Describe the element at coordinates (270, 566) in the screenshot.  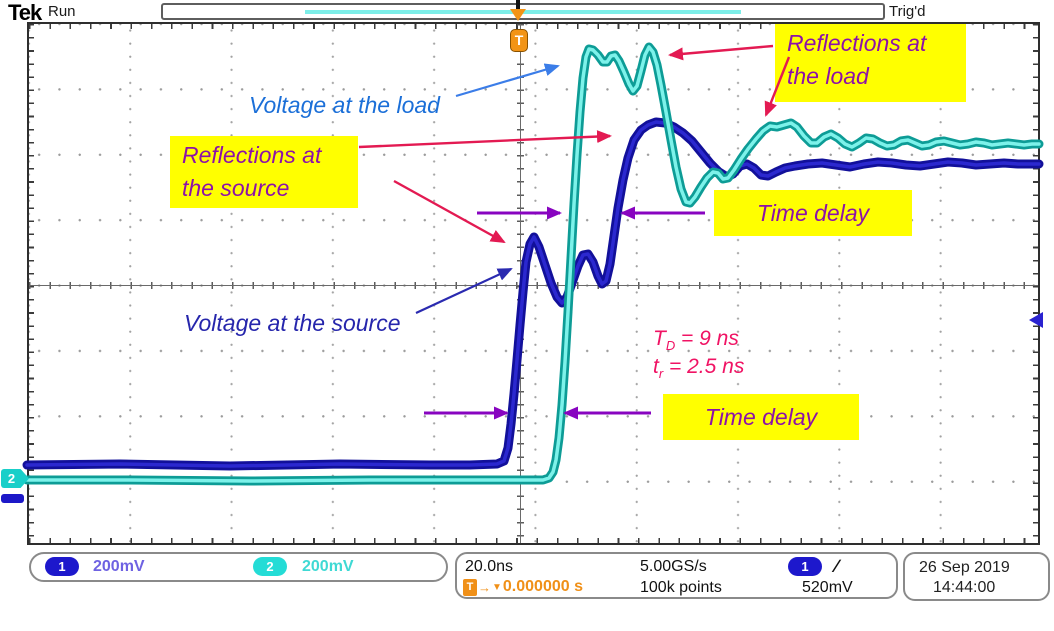
I see `ch2-badge: 2` at that location.